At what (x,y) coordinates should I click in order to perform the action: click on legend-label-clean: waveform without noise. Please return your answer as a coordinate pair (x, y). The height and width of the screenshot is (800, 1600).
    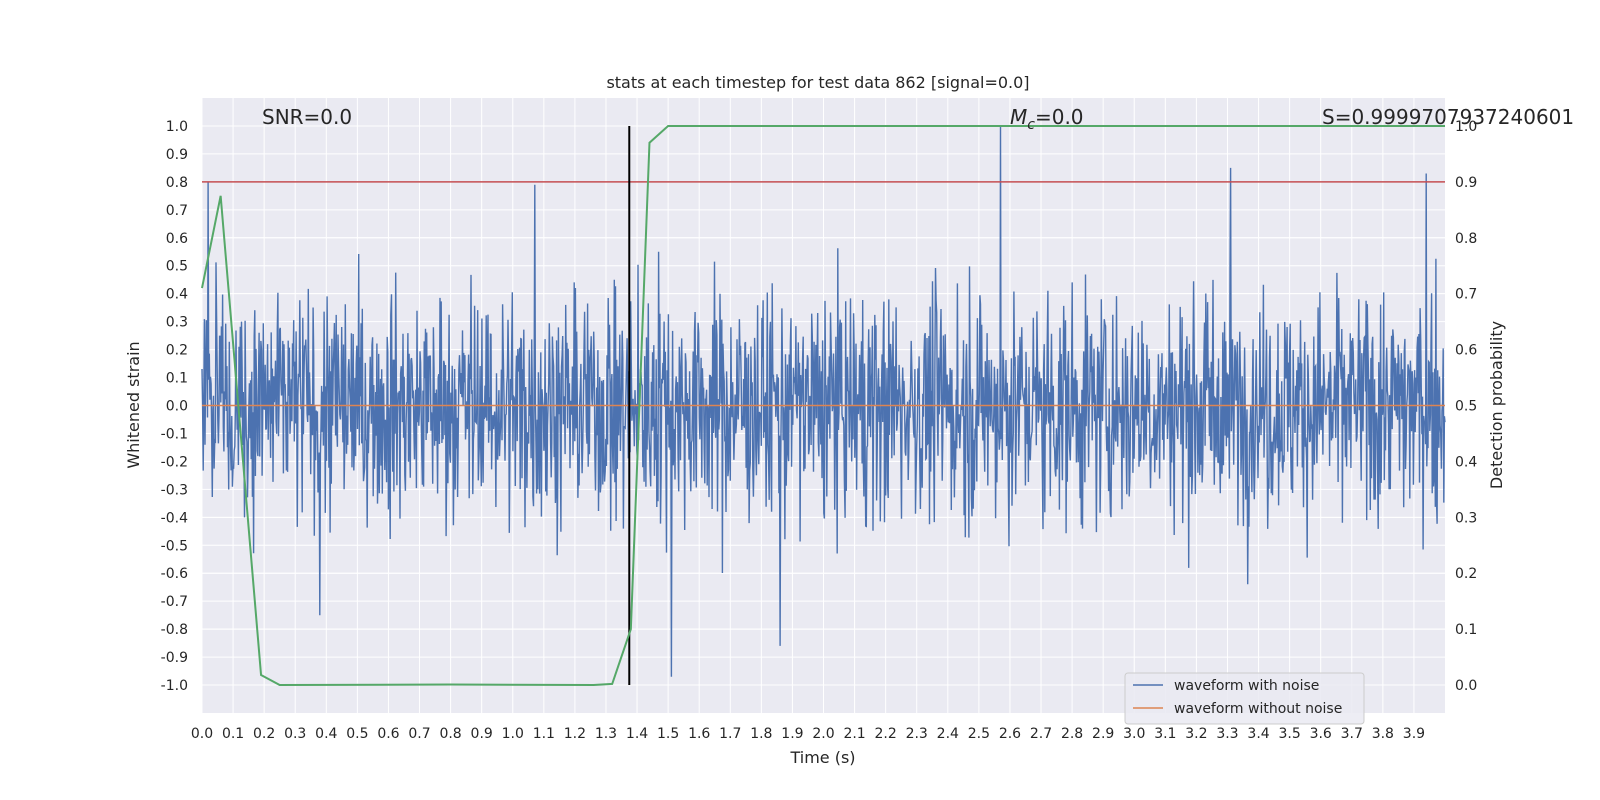
    Looking at the image, I should click on (1258, 709).